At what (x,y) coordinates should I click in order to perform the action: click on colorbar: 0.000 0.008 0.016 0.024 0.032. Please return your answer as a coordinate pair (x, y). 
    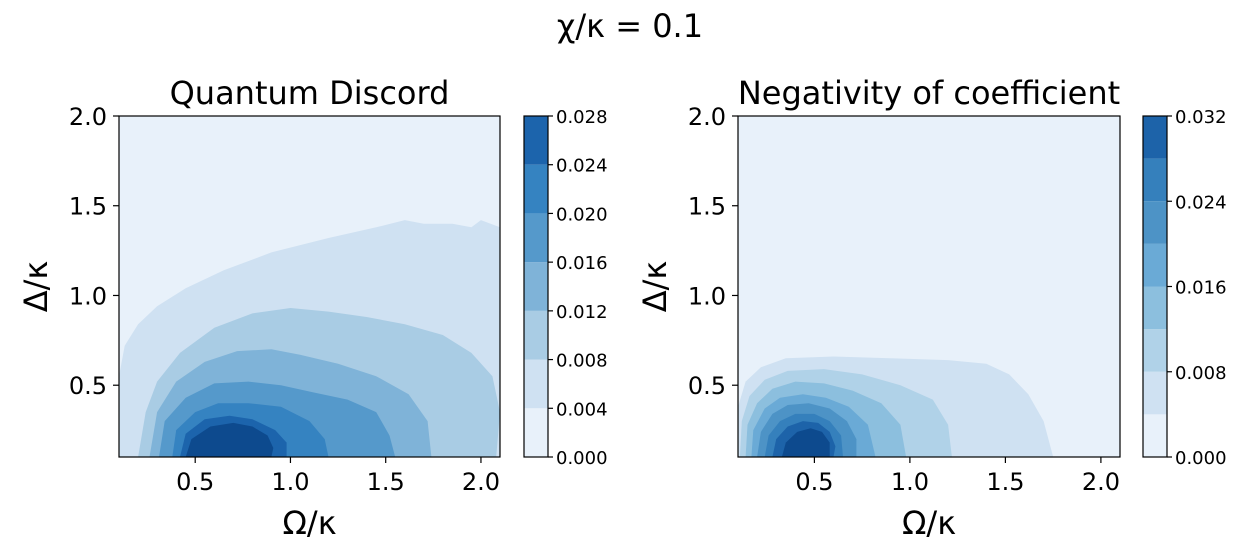
    Looking at the image, I should click on (1184, 288).